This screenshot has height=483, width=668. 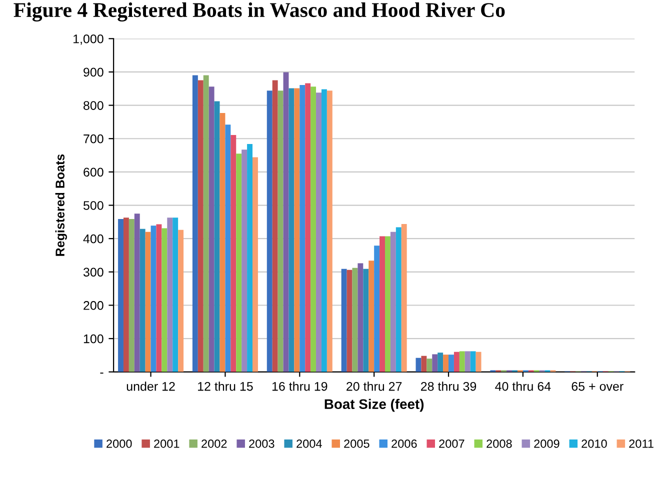 What do you see at coordinates (594, 444) in the screenshot?
I see `legend-label: 2010` at bounding box center [594, 444].